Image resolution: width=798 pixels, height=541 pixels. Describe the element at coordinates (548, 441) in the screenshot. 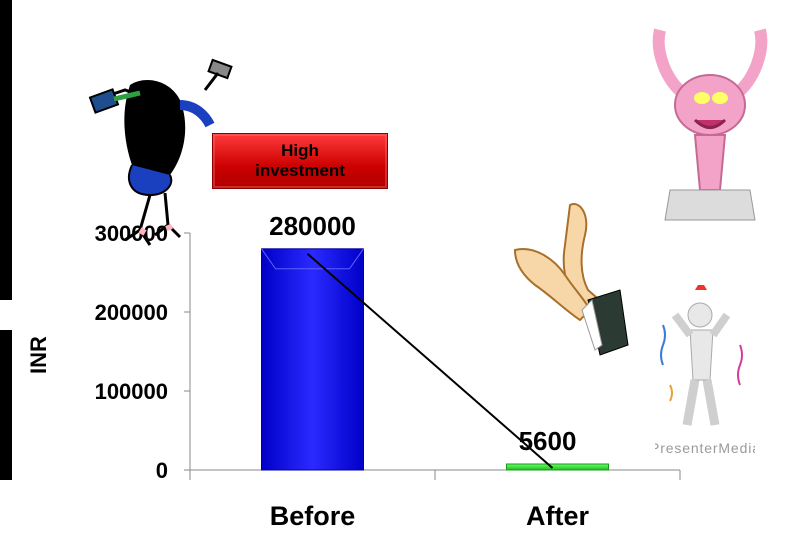

I see `data-label: 5600` at that location.